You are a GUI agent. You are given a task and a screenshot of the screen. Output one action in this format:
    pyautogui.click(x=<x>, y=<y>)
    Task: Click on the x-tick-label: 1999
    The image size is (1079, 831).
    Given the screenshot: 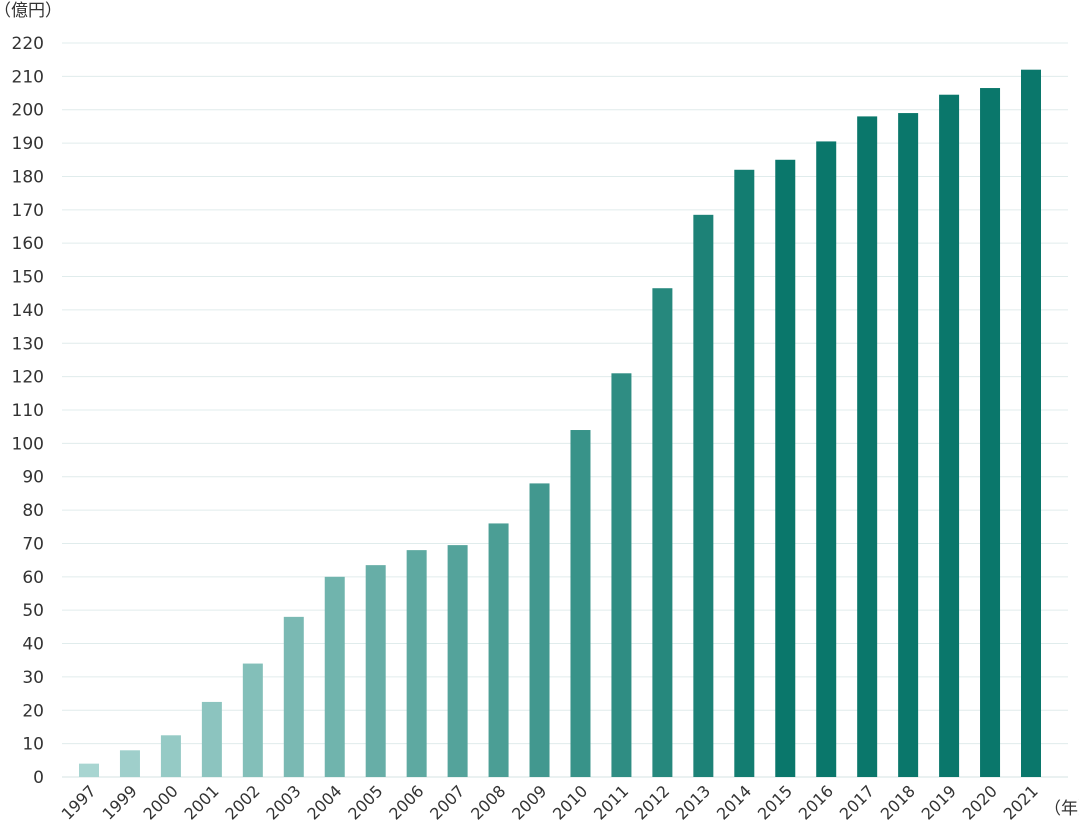 What is the action you would take?
    pyautogui.click(x=120, y=802)
    